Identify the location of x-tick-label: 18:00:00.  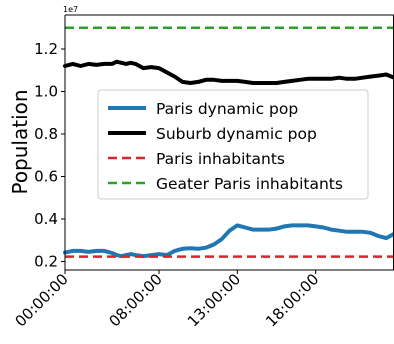
(292, 300).